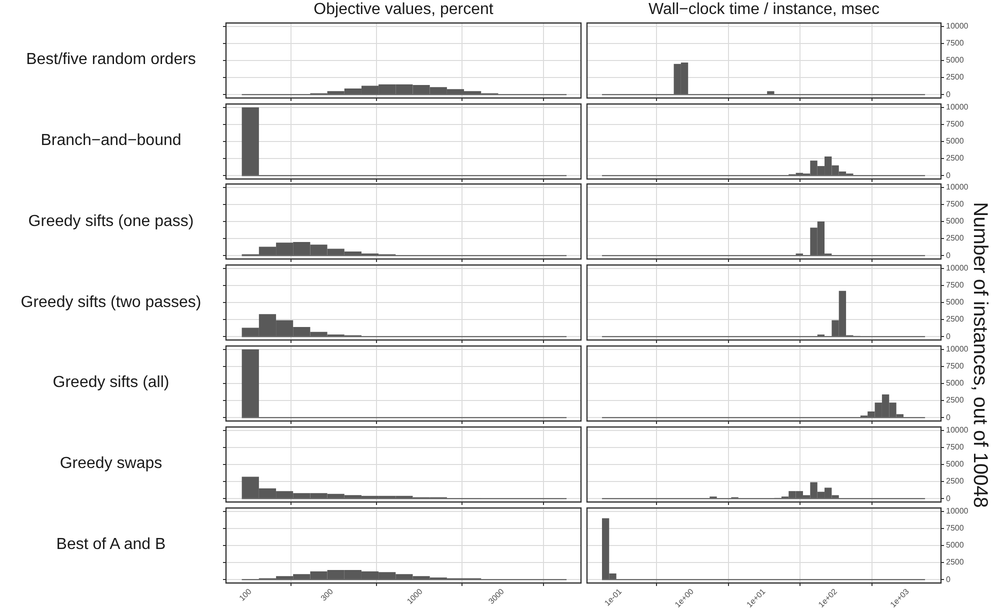 The width and height of the screenshot is (992, 611). Describe the element at coordinates (111, 545) in the screenshot. I see `y-axis-title: Best of A and B` at that location.